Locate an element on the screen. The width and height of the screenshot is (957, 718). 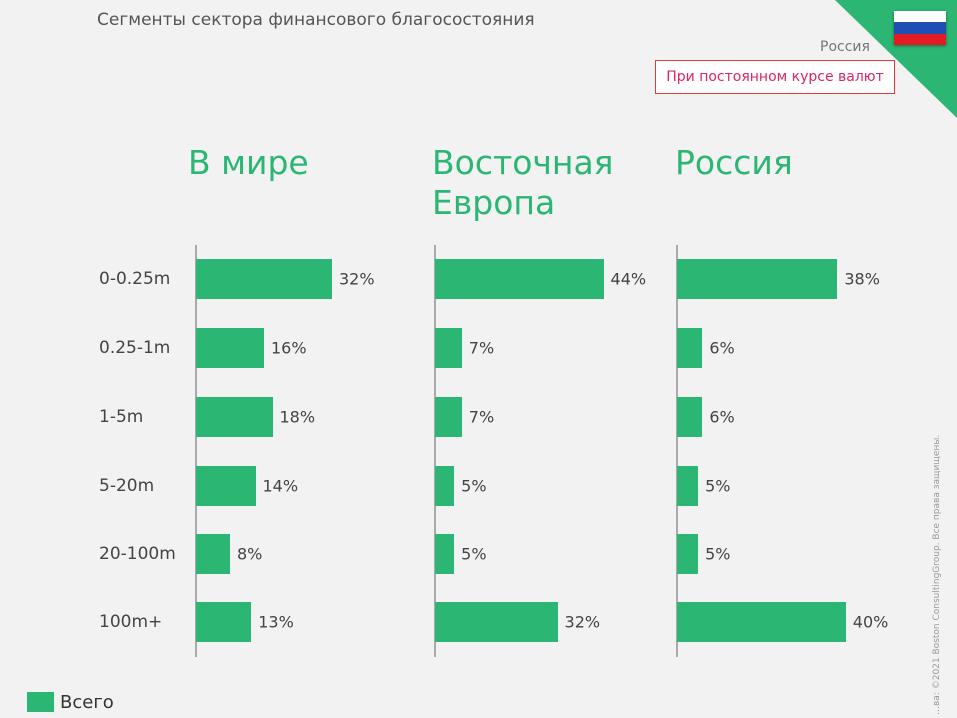
category-label: 100m+ is located at coordinates (131, 622).